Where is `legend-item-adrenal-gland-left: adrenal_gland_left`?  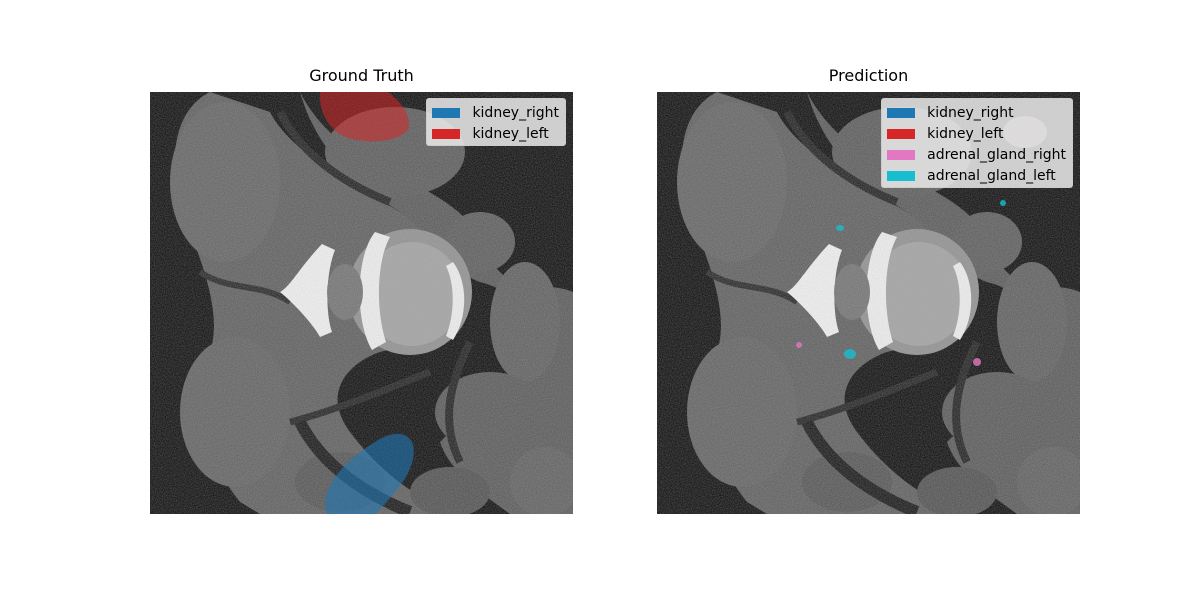 legend-item-adrenal-gland-left: adrenal_gland_left is located at coordinates (976, 175).